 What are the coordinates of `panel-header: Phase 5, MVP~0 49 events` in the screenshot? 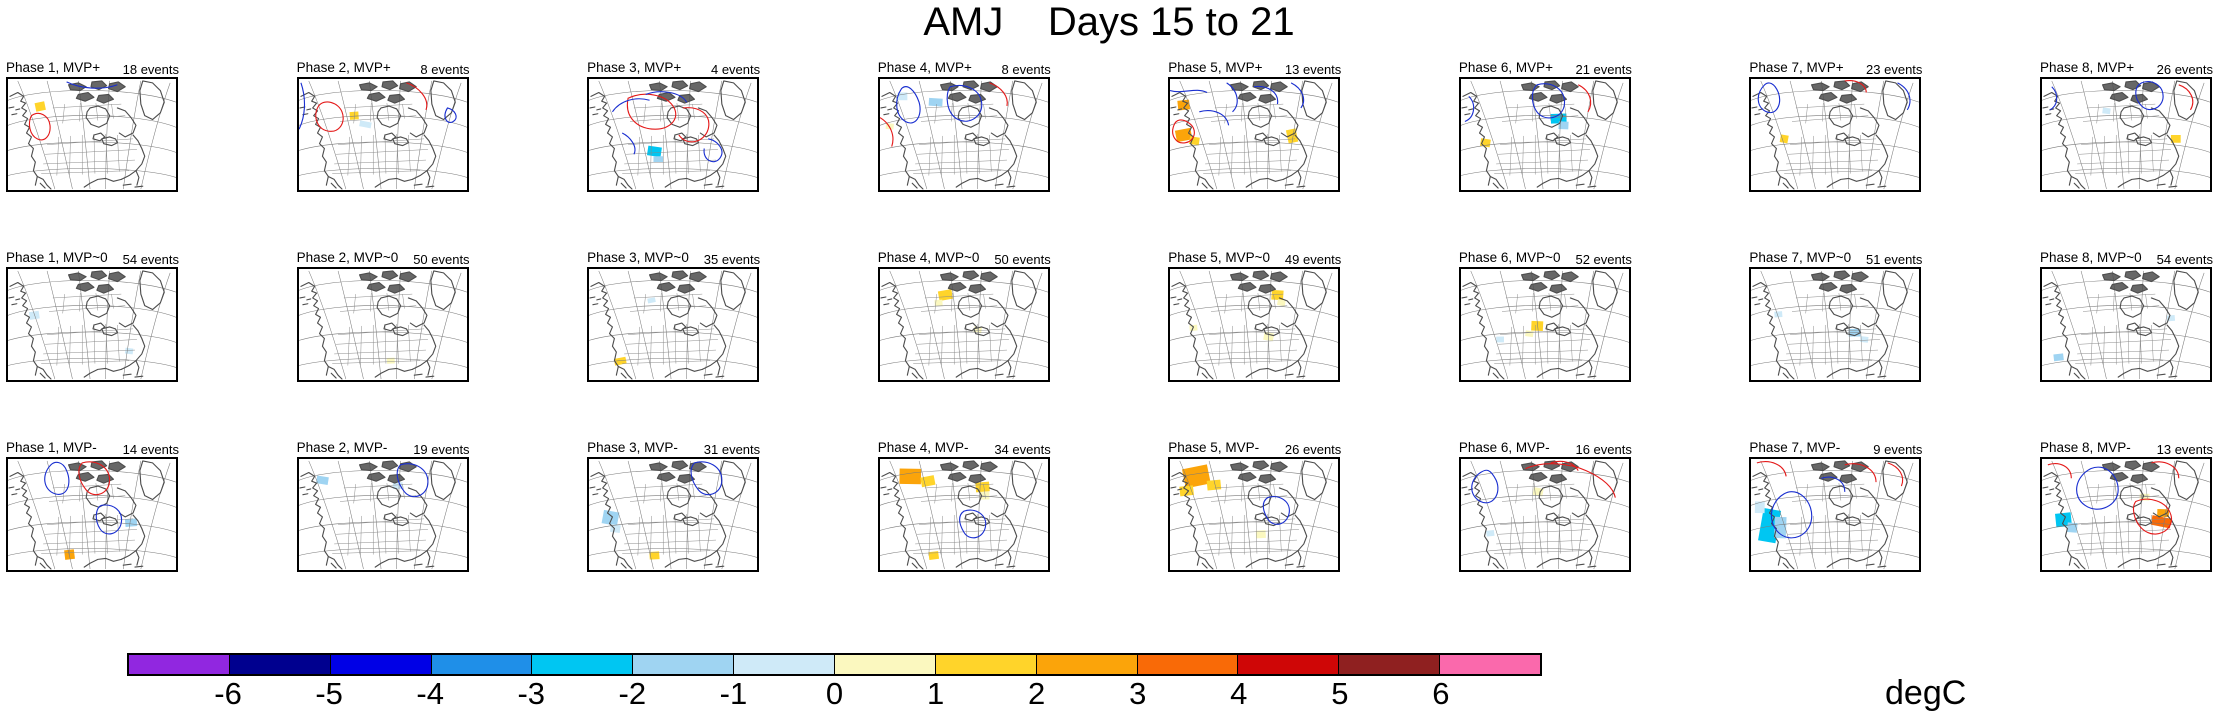 It's located at (1254, 260).